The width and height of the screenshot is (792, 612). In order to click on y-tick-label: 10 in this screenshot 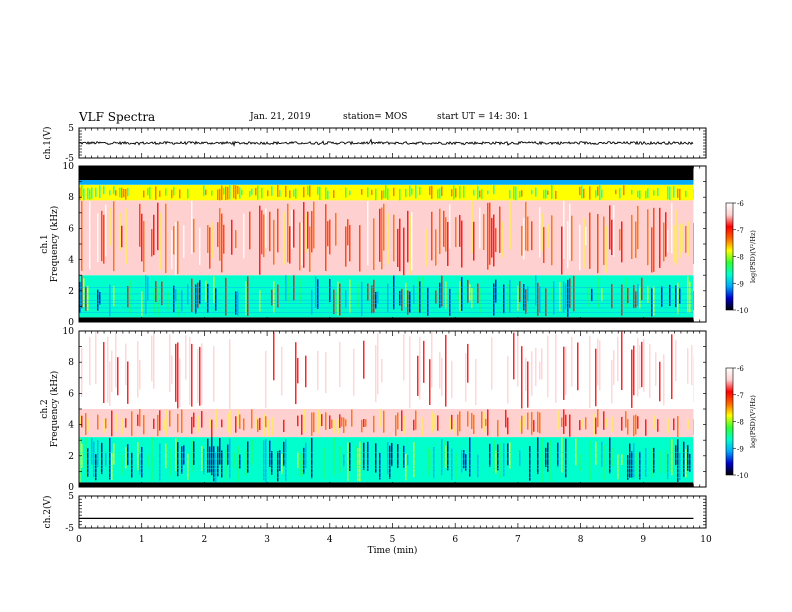, I will do `click(69, 167)`.